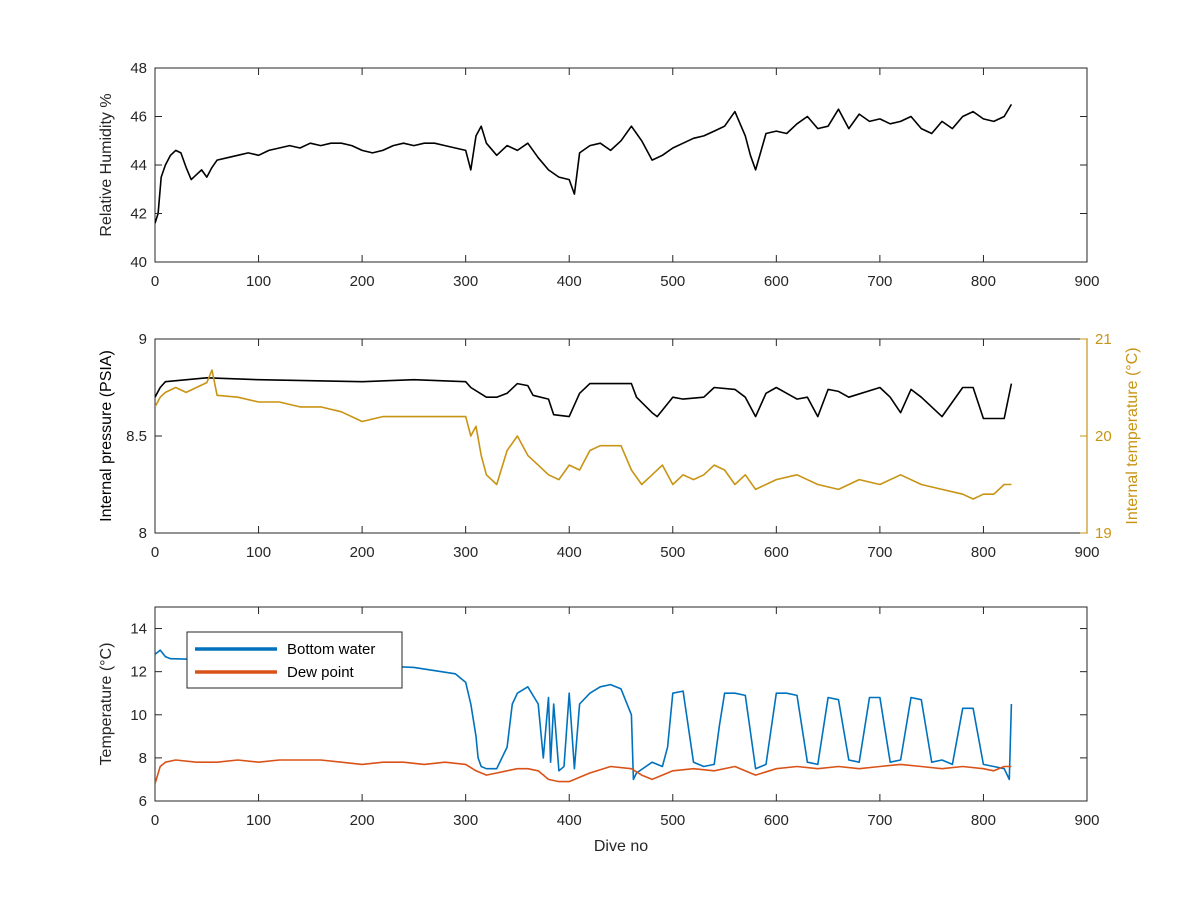  Describe the element at coordinates (362, 820) in the screenshot. I see `temperature-x-tick-label: 200` at that location.